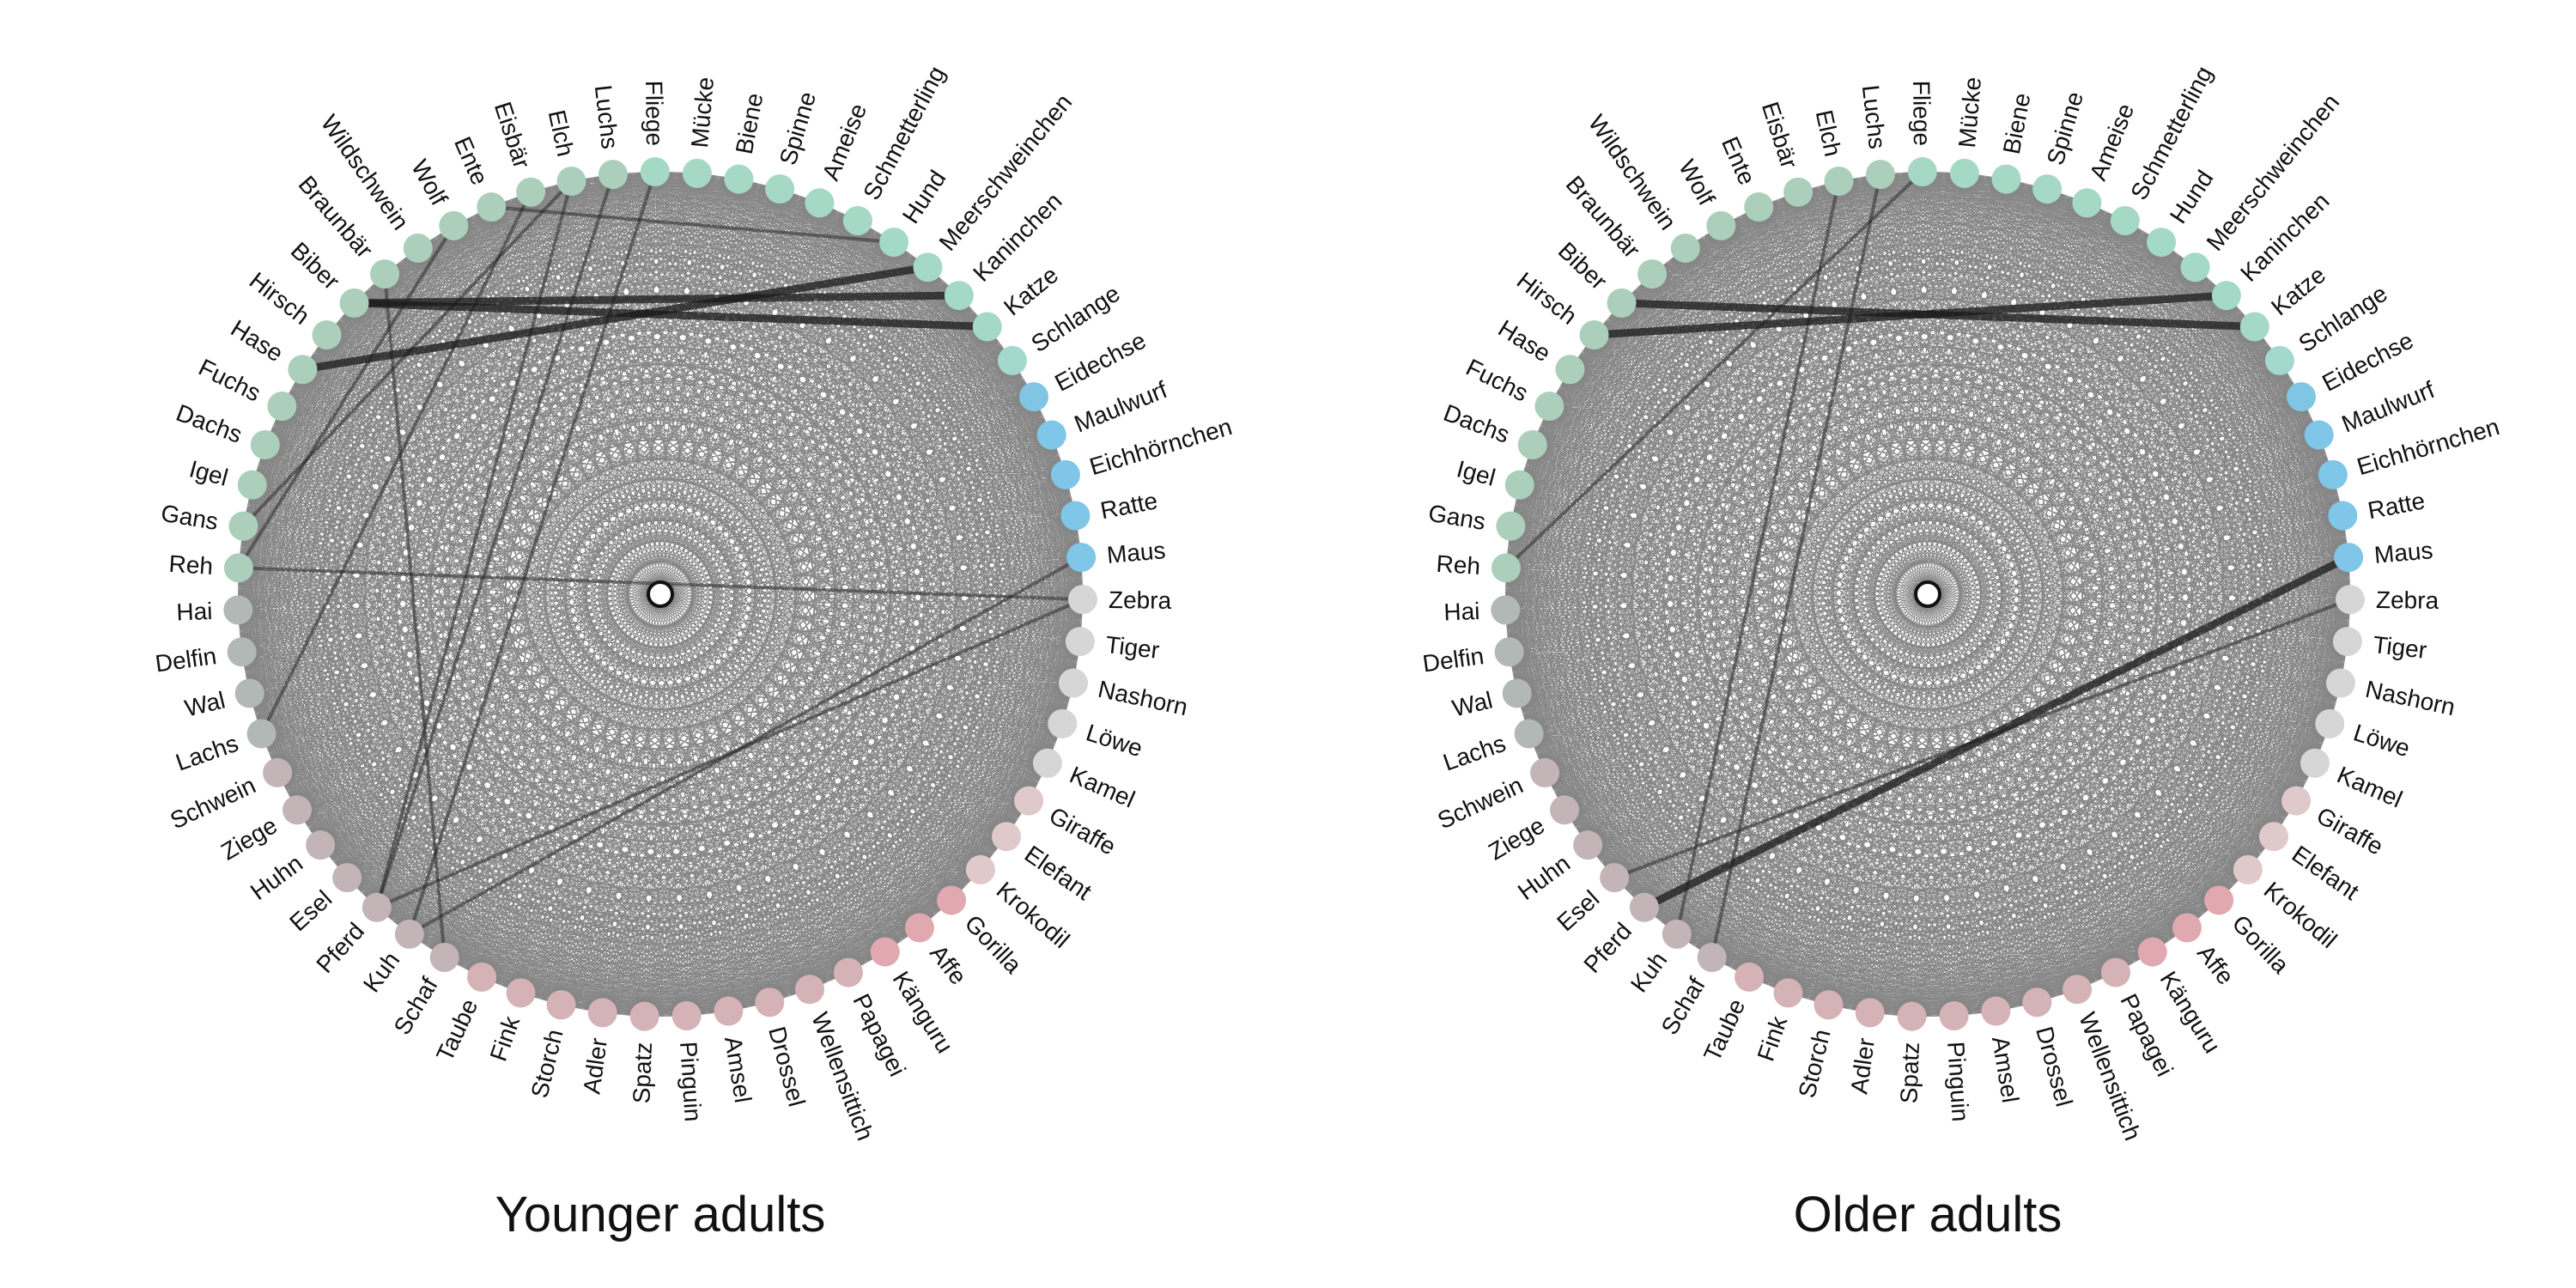  Describe the element at coordinates (1136, 552) in the screenshot. I see `node-label: Maus` at that location.